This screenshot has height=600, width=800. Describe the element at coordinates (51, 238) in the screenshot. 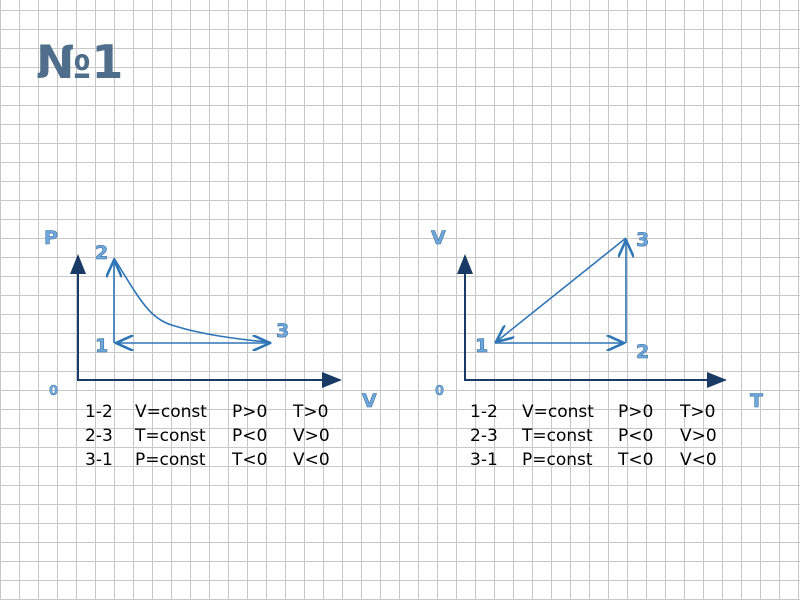

I see `axis-label: P` at that location.